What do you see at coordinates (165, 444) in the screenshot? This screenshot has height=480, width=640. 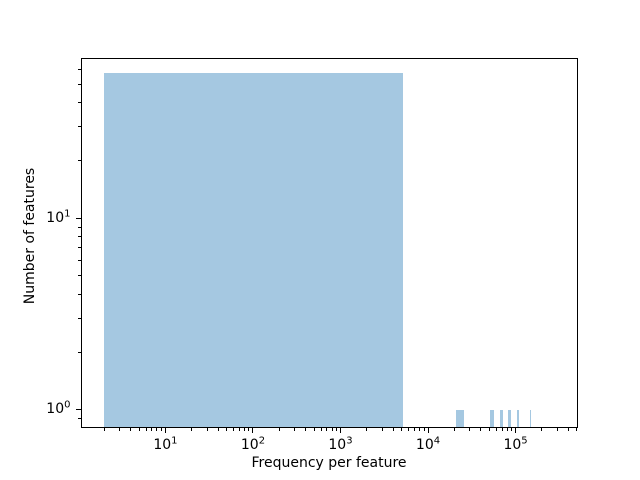 I see `x-tick-label: 101` at bounding box center [165, 444].